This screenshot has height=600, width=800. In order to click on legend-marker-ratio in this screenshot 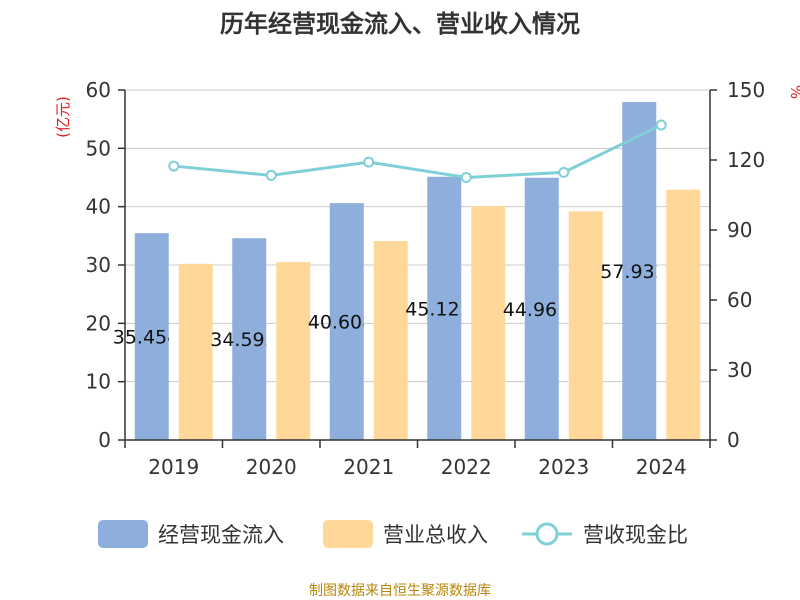, I will do `click(547, 534)`.